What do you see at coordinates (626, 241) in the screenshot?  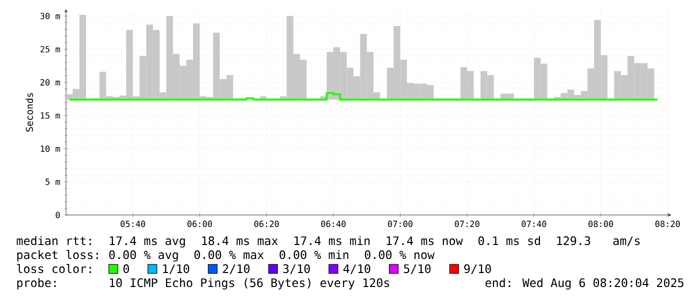 I see `text: am/s` at bounding box center [626, 241].